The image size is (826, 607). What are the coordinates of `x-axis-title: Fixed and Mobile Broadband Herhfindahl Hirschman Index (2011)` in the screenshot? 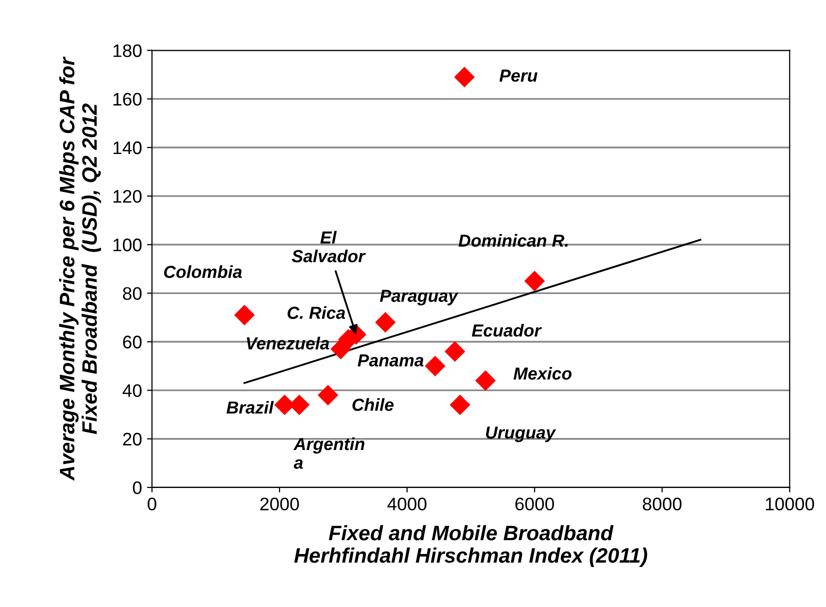 It's located at (471, 546).